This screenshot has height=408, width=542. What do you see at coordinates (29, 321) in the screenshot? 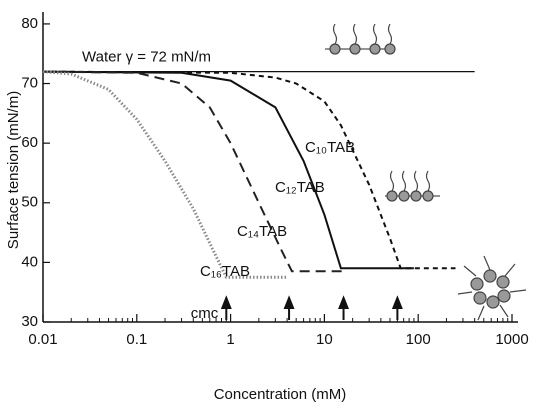
I see `y-tick-label: 30` at bounding box center [29, 321].